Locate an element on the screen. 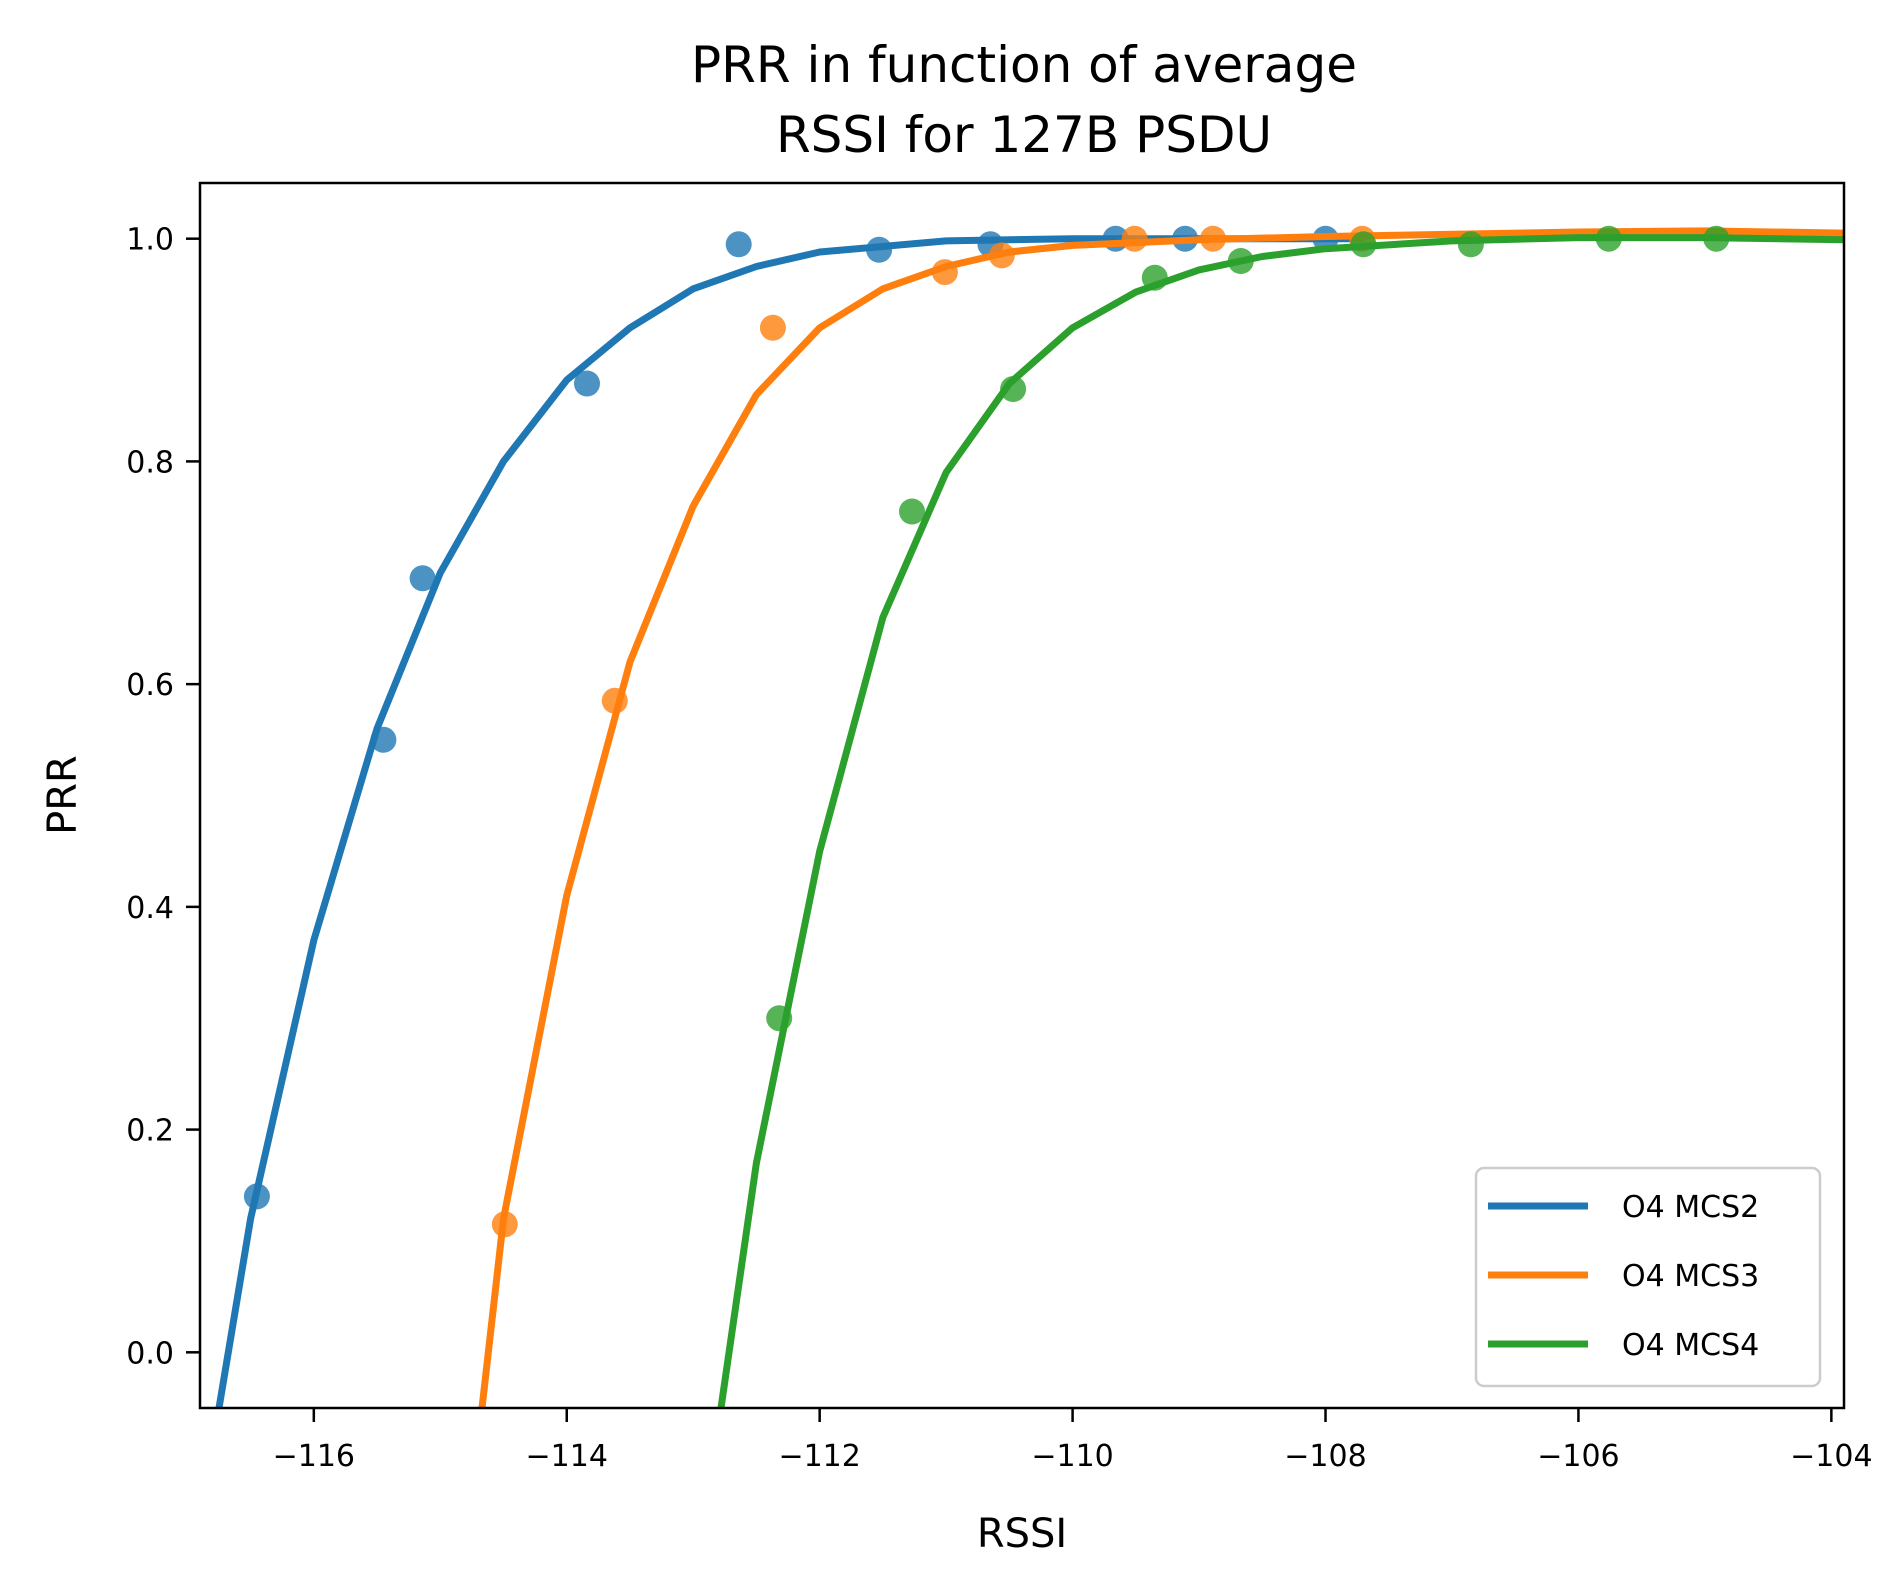  y-tick-label: 0.4 is located at coordinates (150, 908).